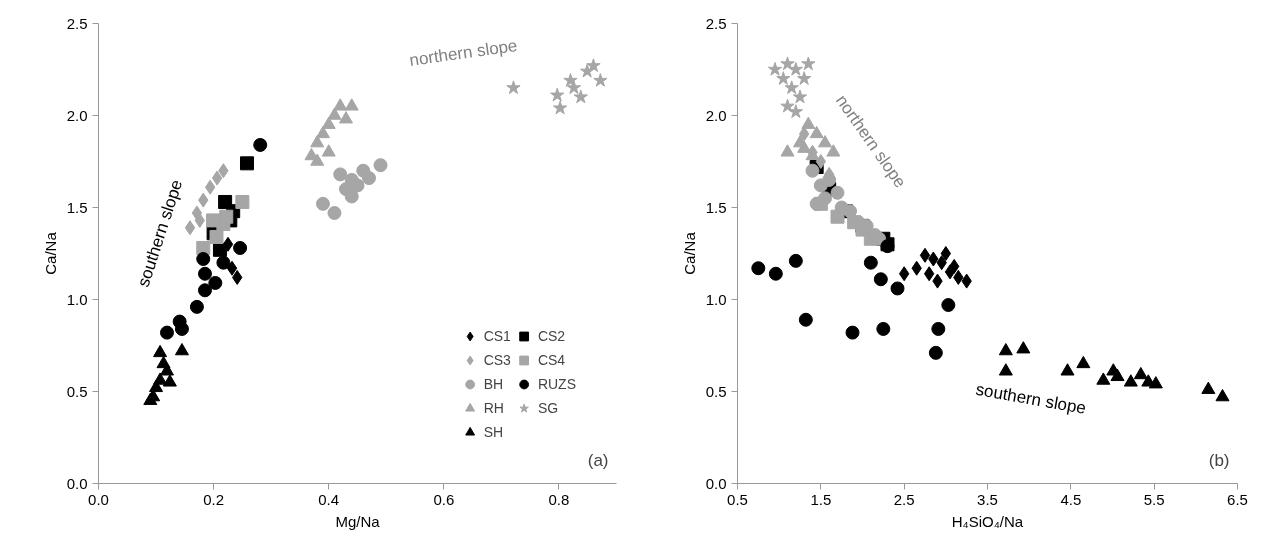 Image resolution: width=1266 pixels, height=556 pixels. I want to click on x-tick-label: 4.5, so click(1071, 499).